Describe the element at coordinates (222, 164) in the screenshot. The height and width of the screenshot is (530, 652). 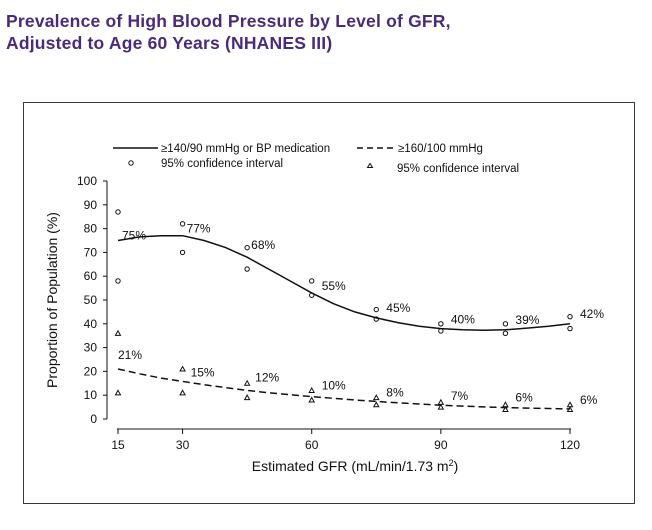
I see `legend-series1-ci-label: 95% confidence interval` at that location.